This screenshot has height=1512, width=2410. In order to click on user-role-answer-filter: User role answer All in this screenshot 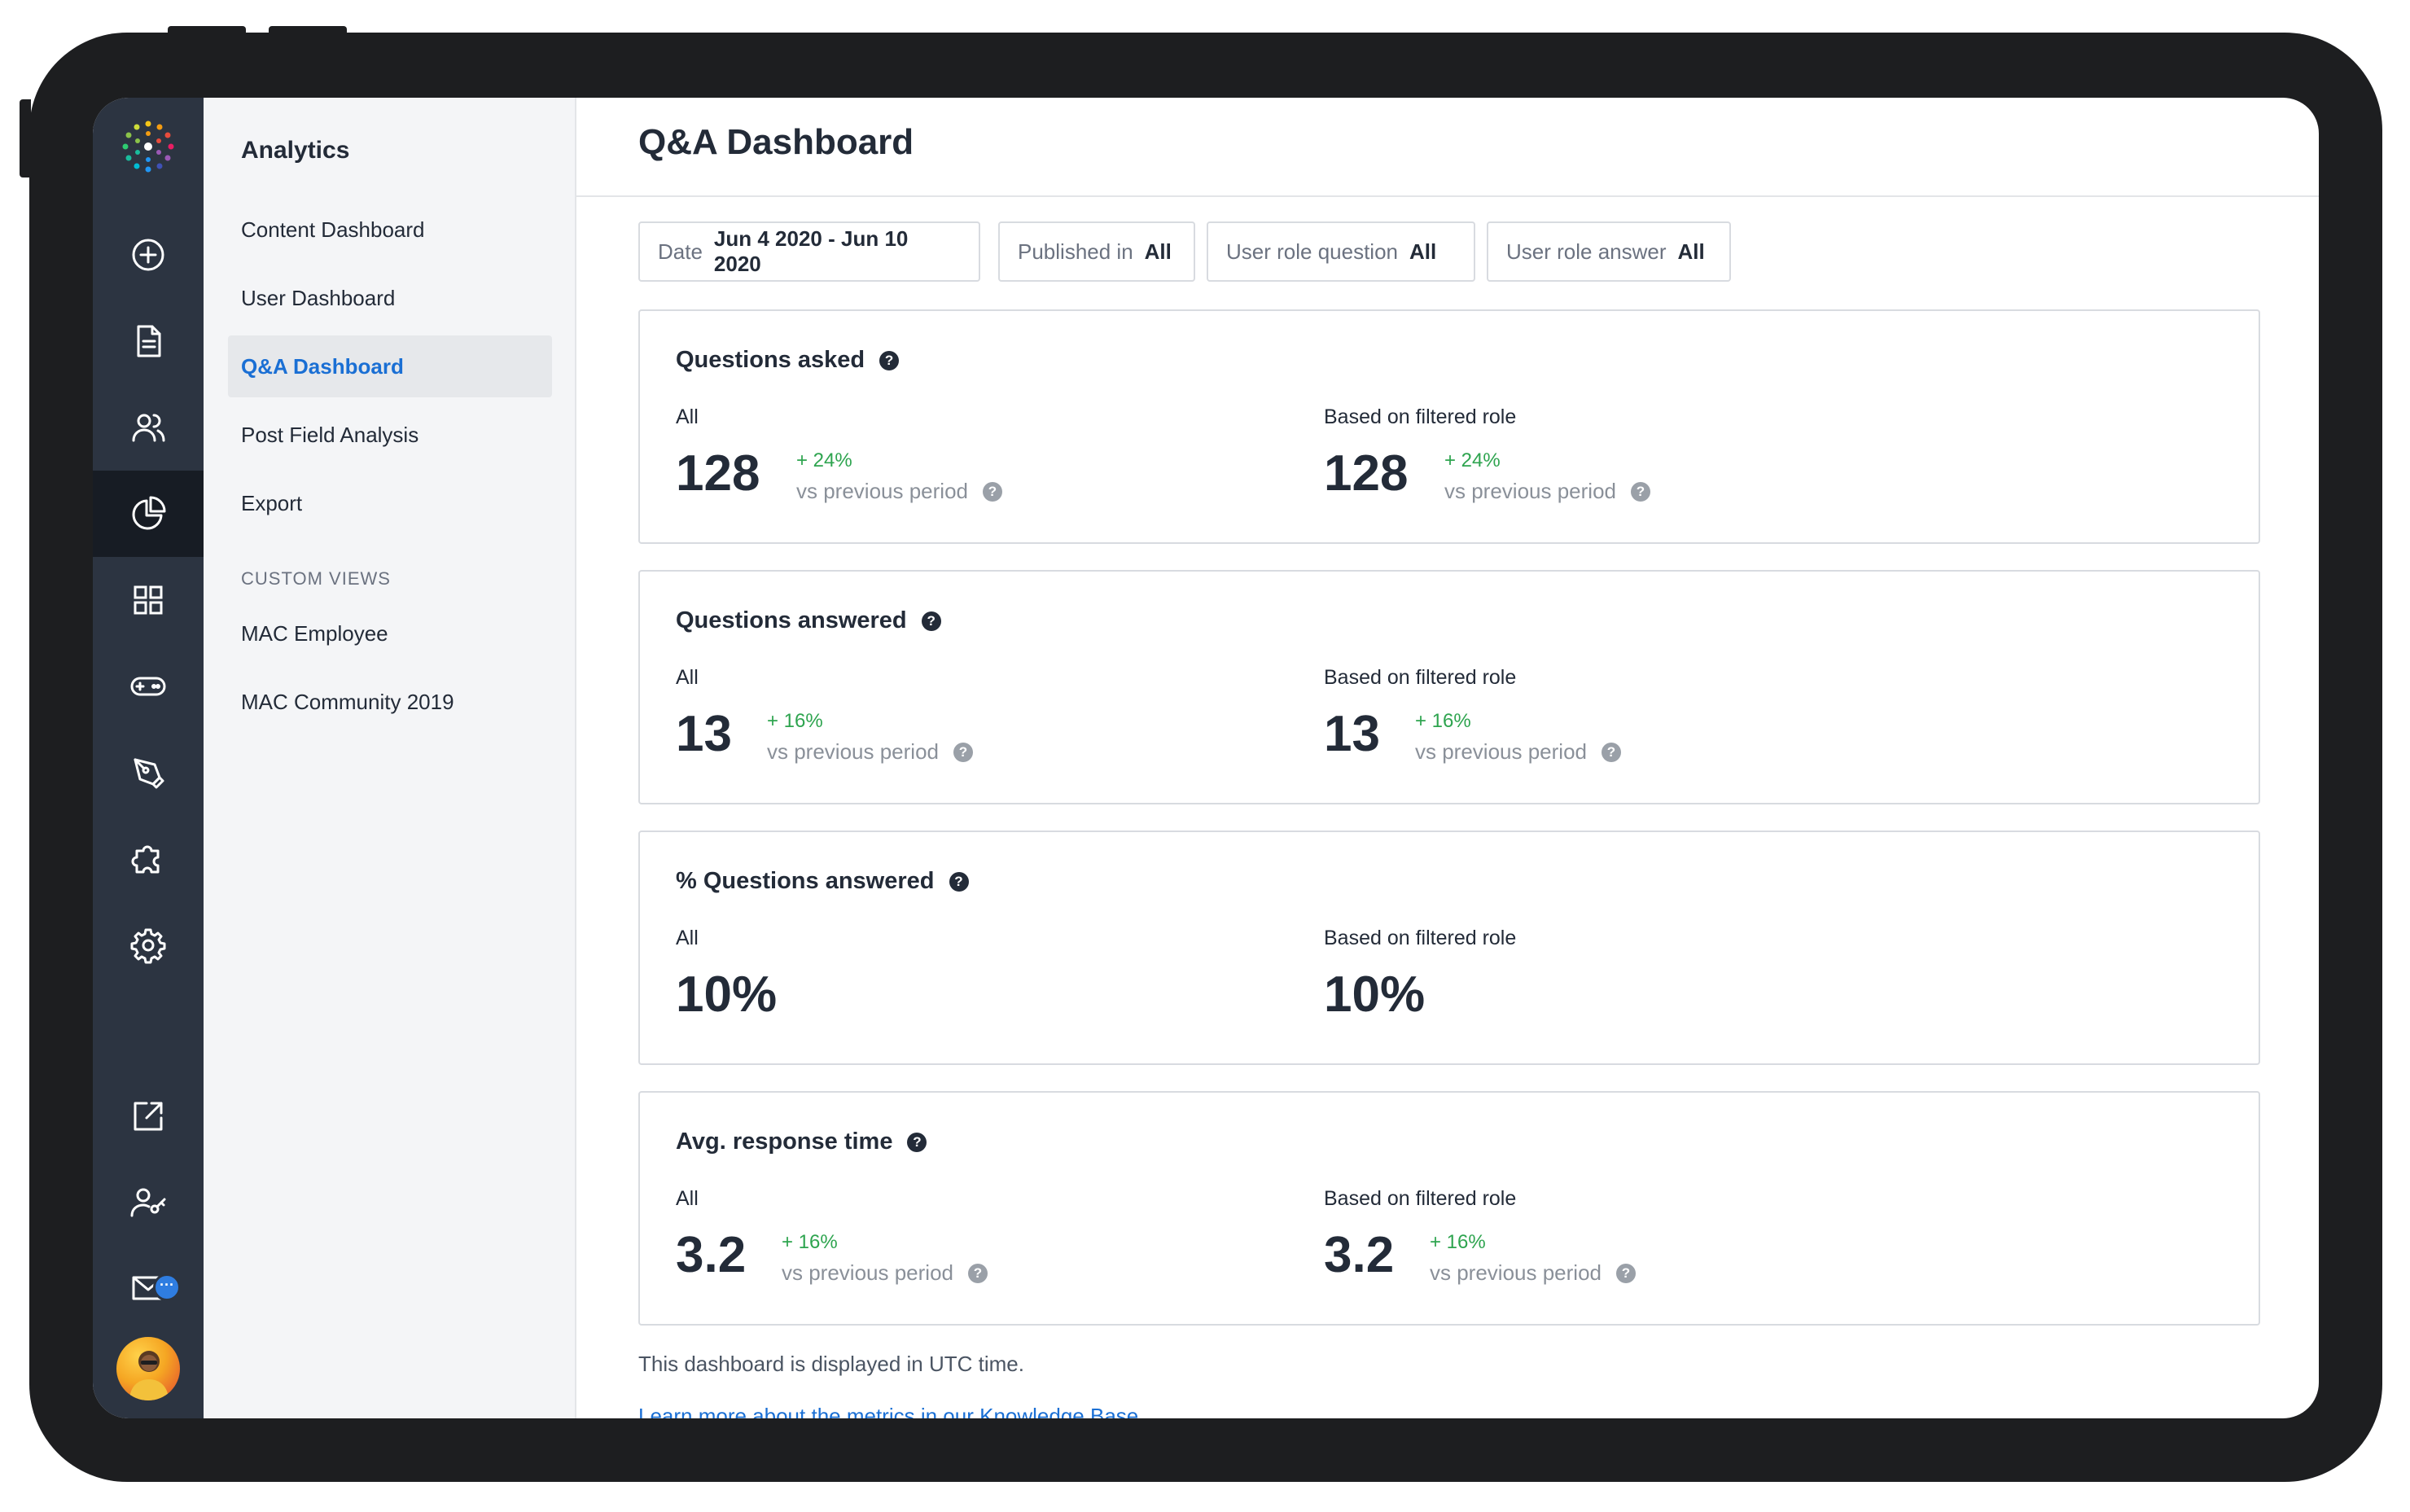, I will do `click(1609, 251)`.